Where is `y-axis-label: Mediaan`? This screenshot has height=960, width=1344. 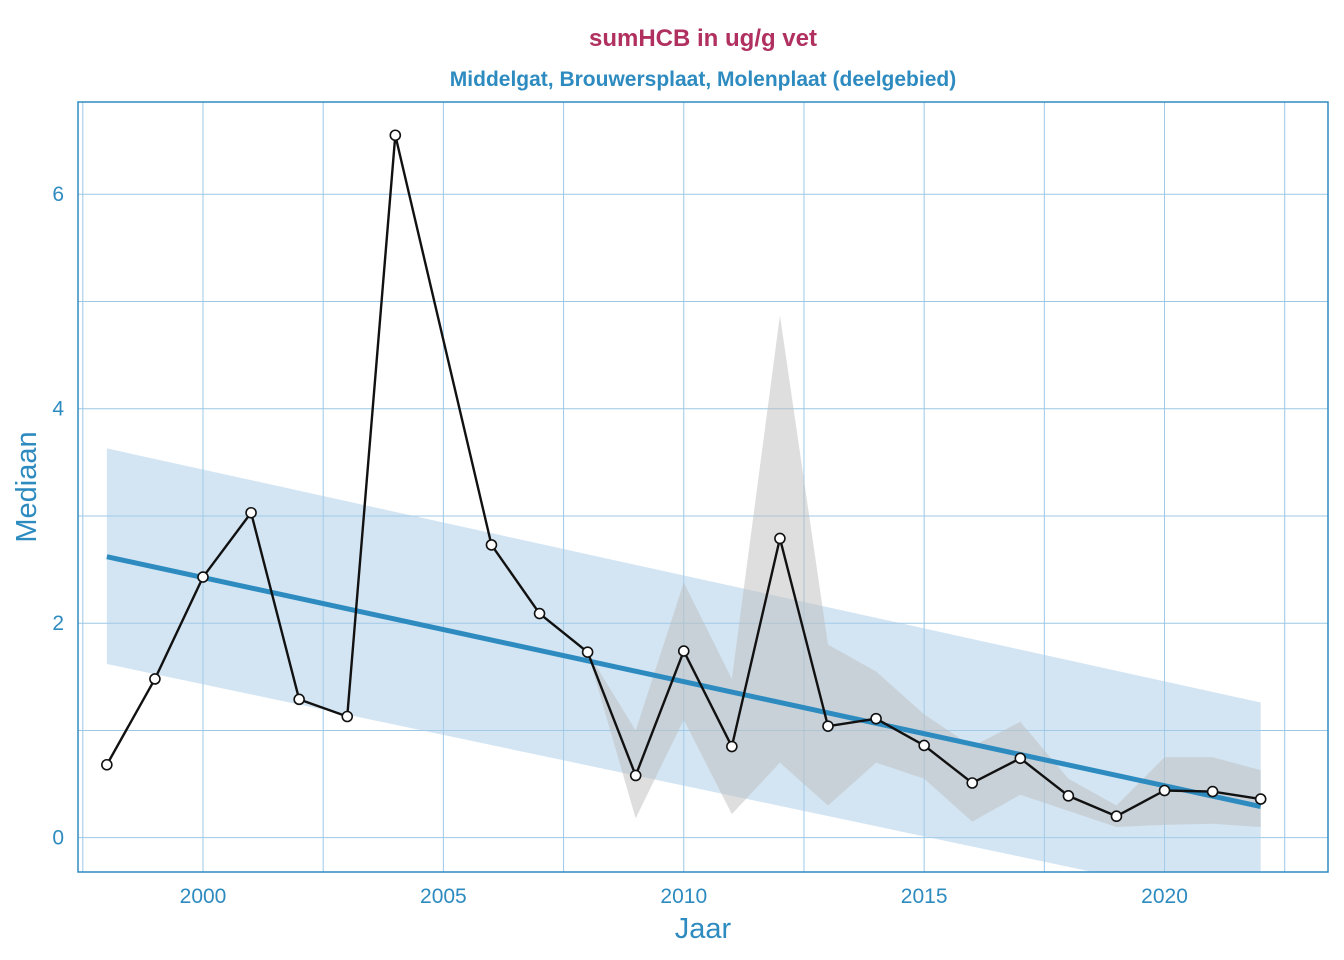 y-axis-label: Mediaan is located at coordinates (27, 486).